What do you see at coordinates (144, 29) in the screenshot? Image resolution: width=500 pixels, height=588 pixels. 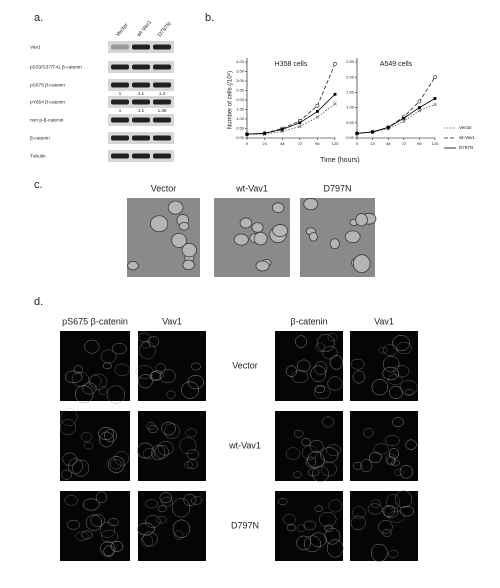 I see `lane-label: wt-Vav1` at bounding box center [144, 29].